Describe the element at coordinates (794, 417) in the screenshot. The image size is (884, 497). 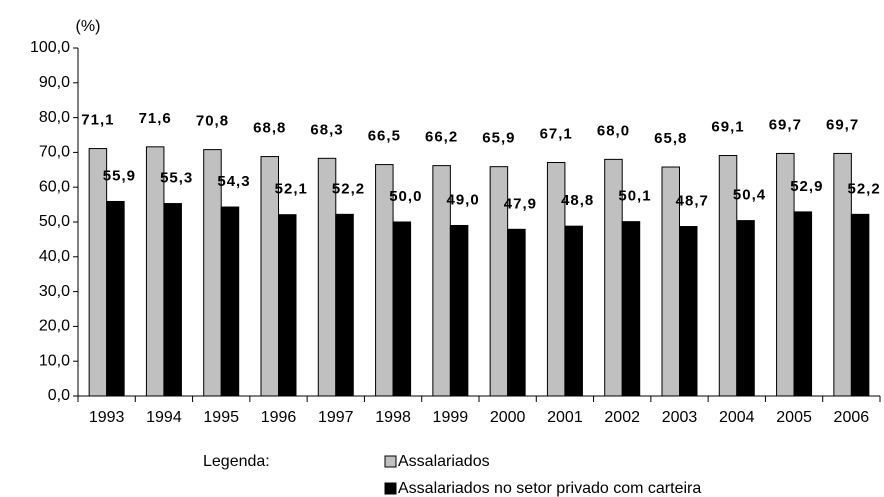
I see `x-tick-label: 2005` at that location.